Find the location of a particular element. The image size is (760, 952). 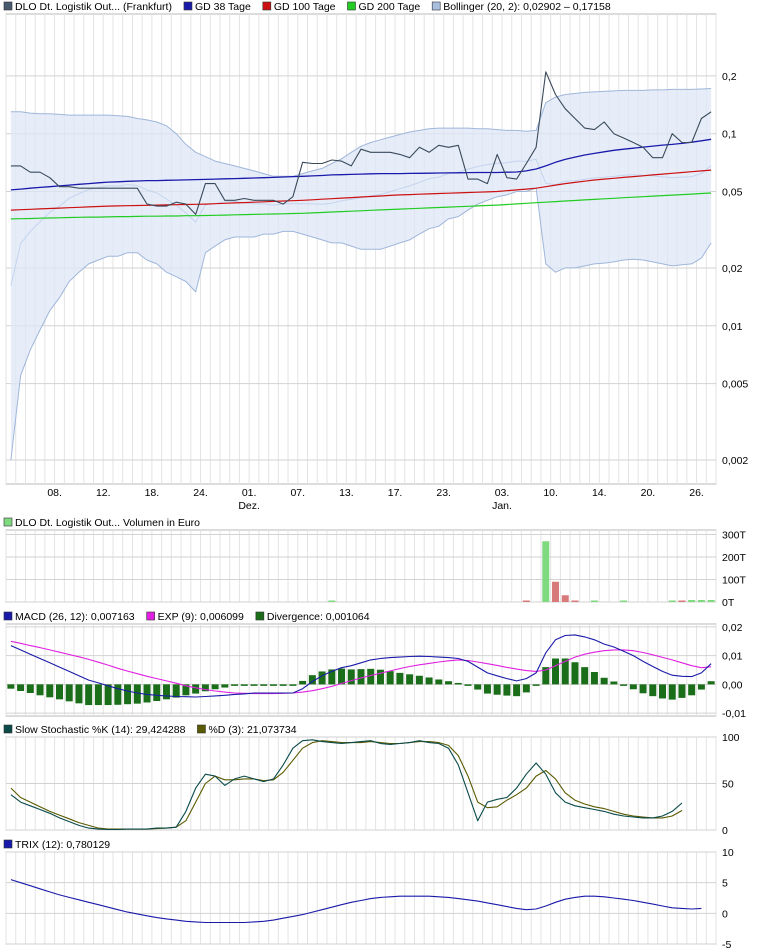

legend-label: TRIX (12): 0,780129 is located at coordinates (62, 845).